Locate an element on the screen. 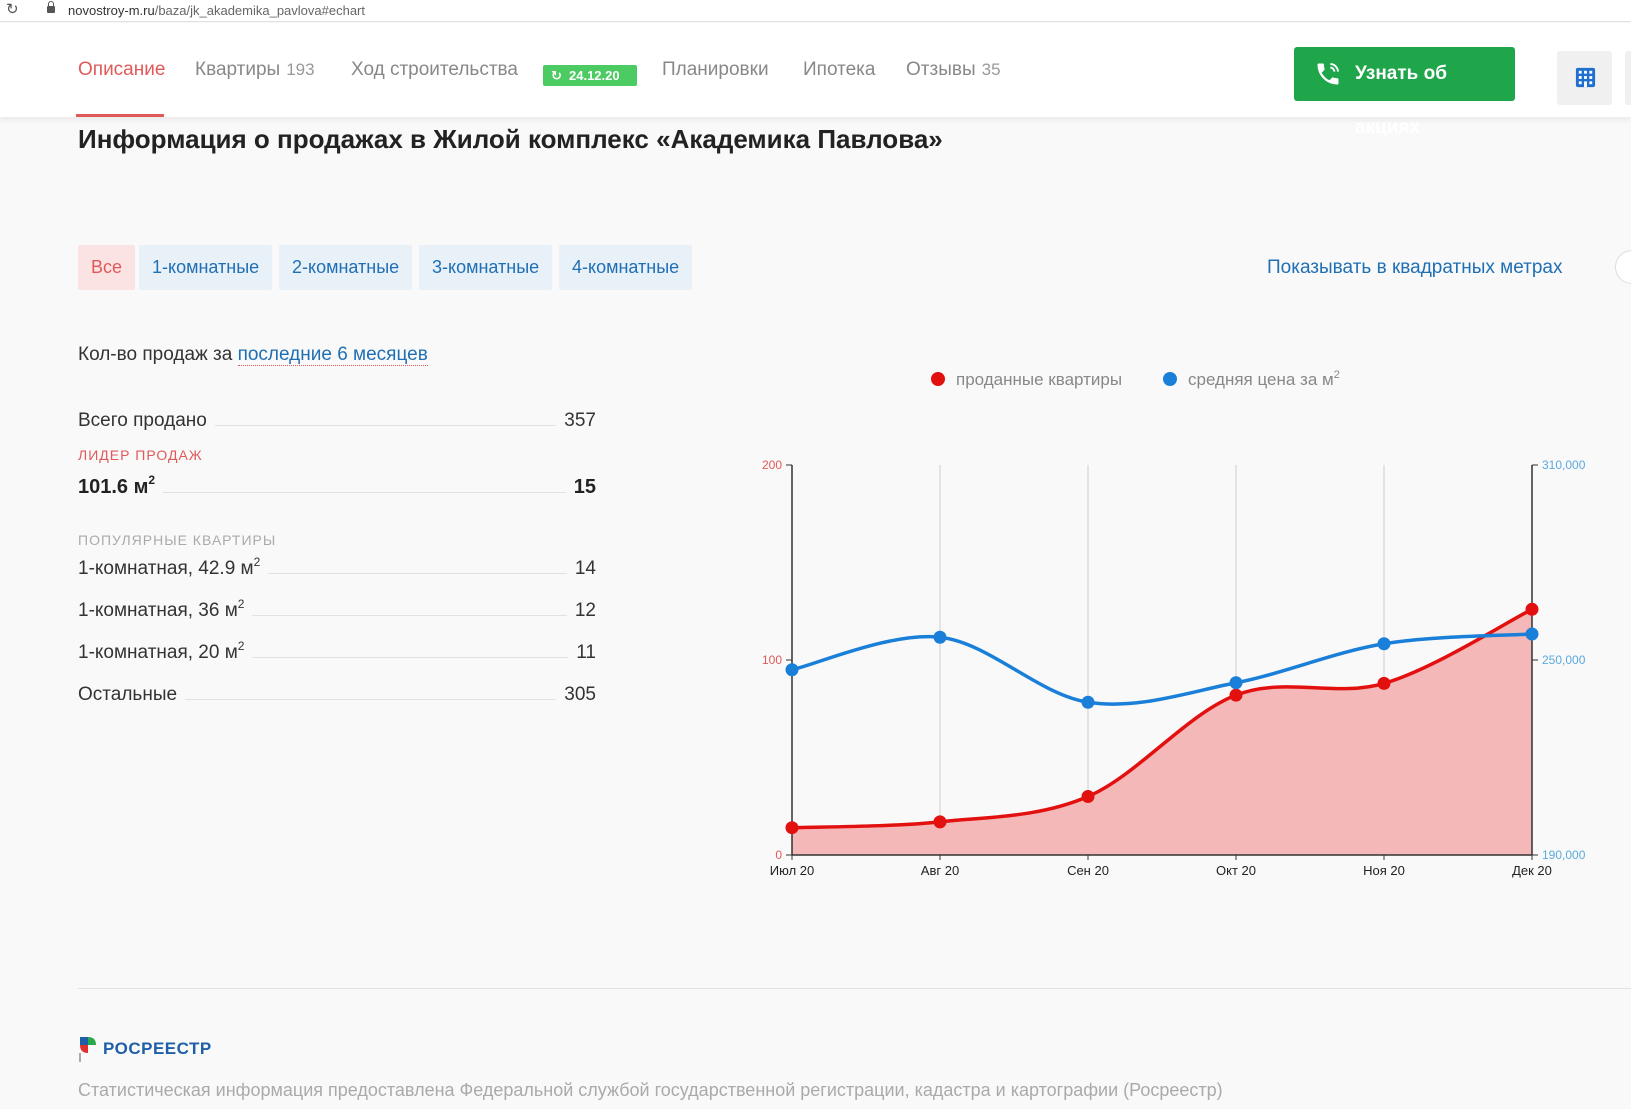 The width and height of the screenshot is (1631, 1109). y-right-tick-label: 190,000 is located at coordinates (1564, 855).